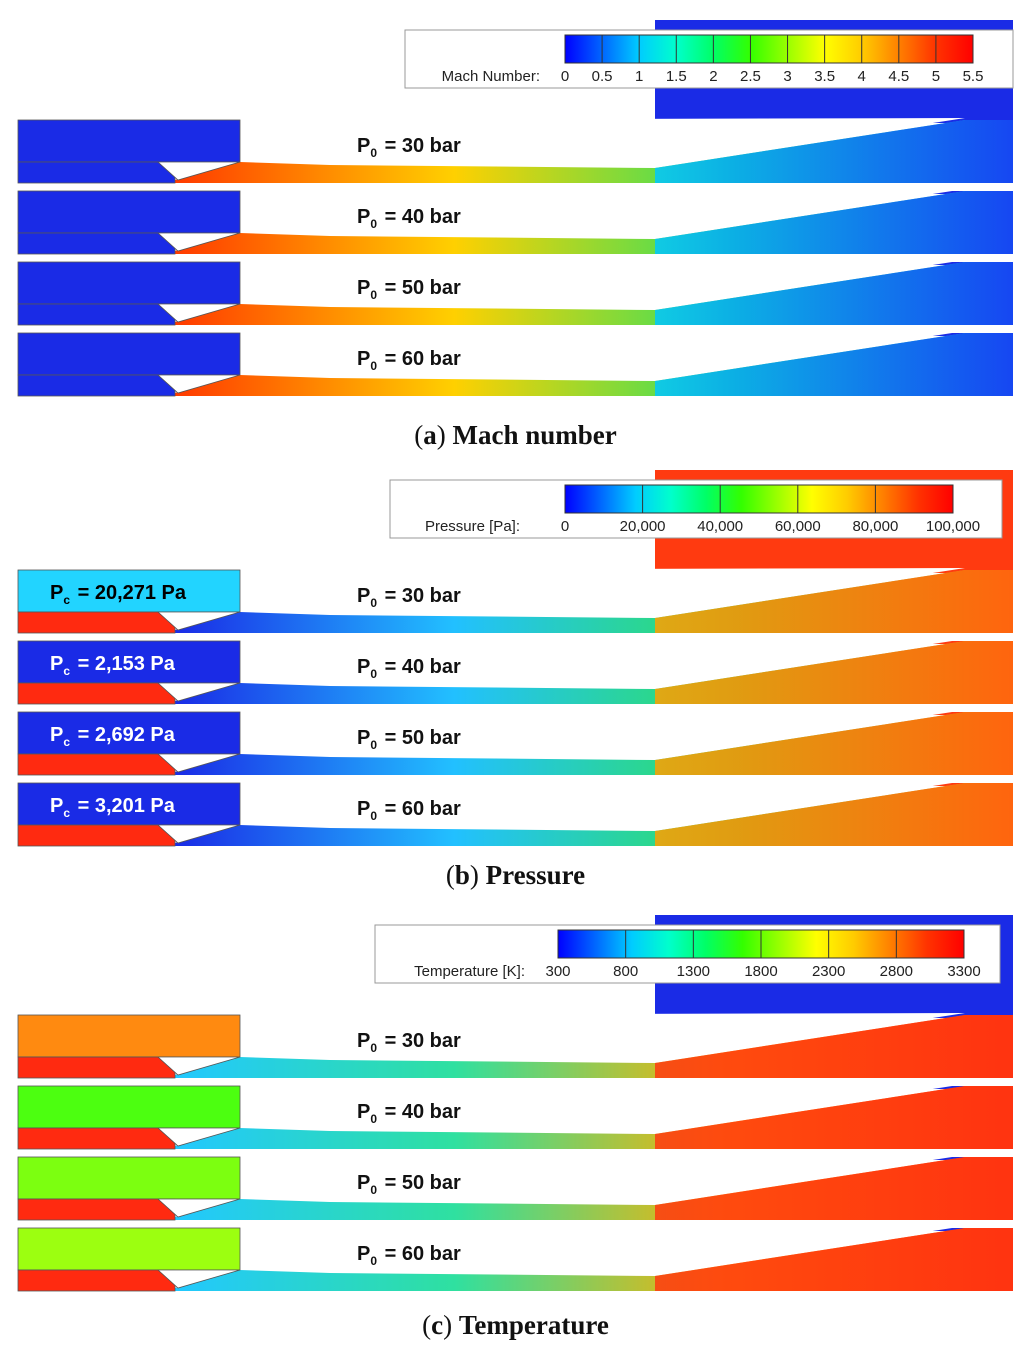 This screenshot has height=1356, width=1031. I want to click on colorbar-tick-label: 60,000, so click(798, 526).